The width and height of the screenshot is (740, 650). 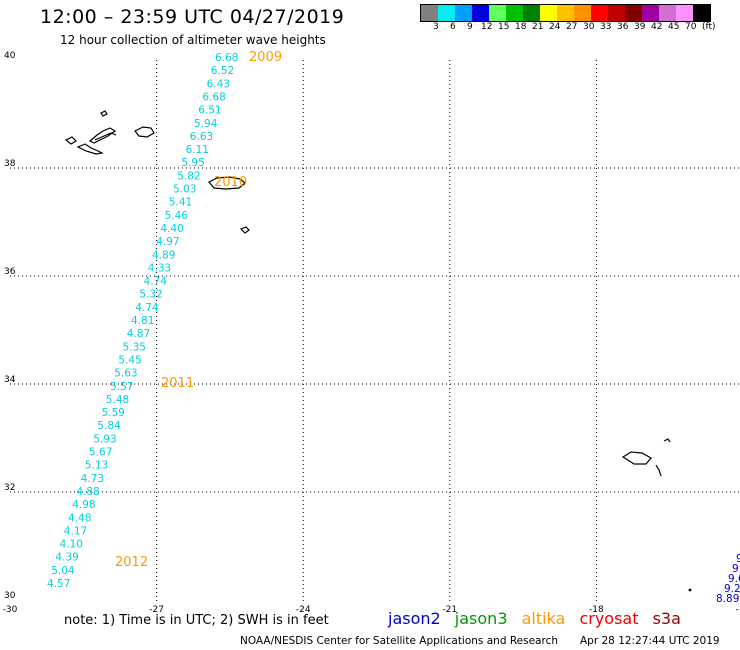 I want to click on color-scale-label: 33, so click(x=606, y=27).